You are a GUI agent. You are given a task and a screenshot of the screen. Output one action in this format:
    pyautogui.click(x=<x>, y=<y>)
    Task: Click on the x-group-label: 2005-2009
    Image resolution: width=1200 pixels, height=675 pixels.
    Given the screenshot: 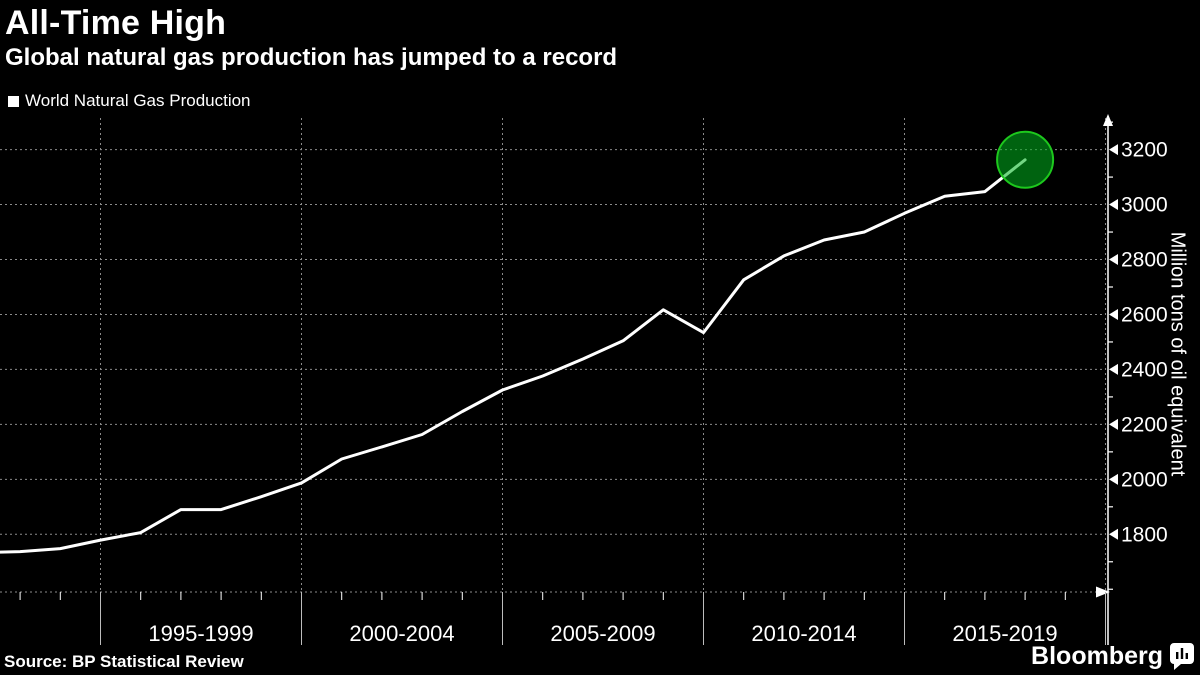 What is the action you would take?
    pyautogui.click(x=602, y=633)
    